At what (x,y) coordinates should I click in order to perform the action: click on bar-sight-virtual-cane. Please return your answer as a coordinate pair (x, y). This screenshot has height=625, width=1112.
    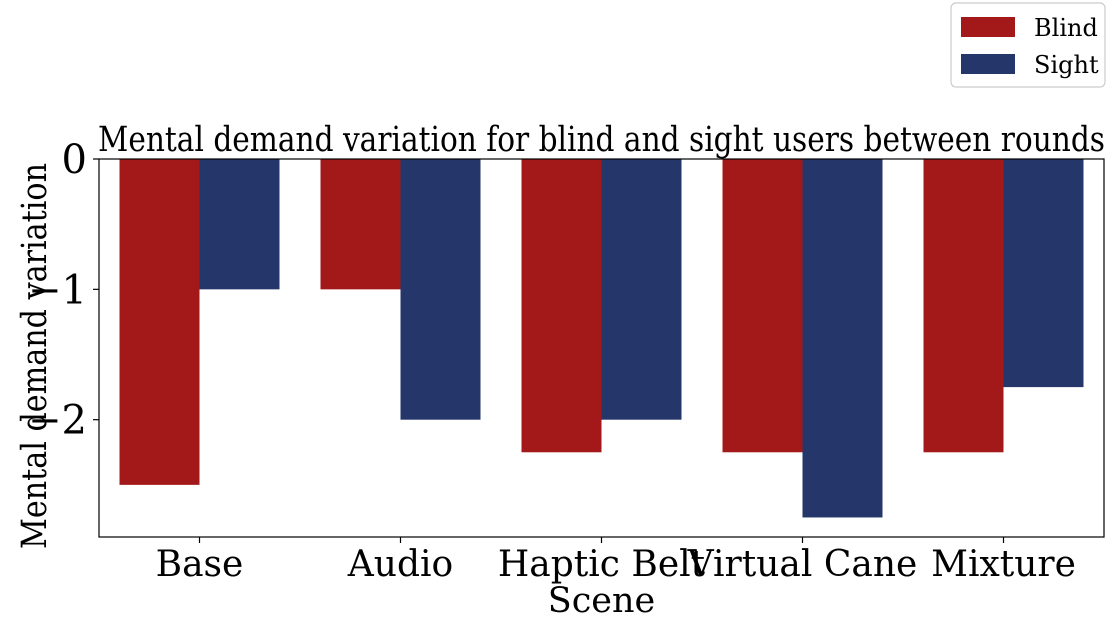
    Looking at the image, I should click on (842, 338).